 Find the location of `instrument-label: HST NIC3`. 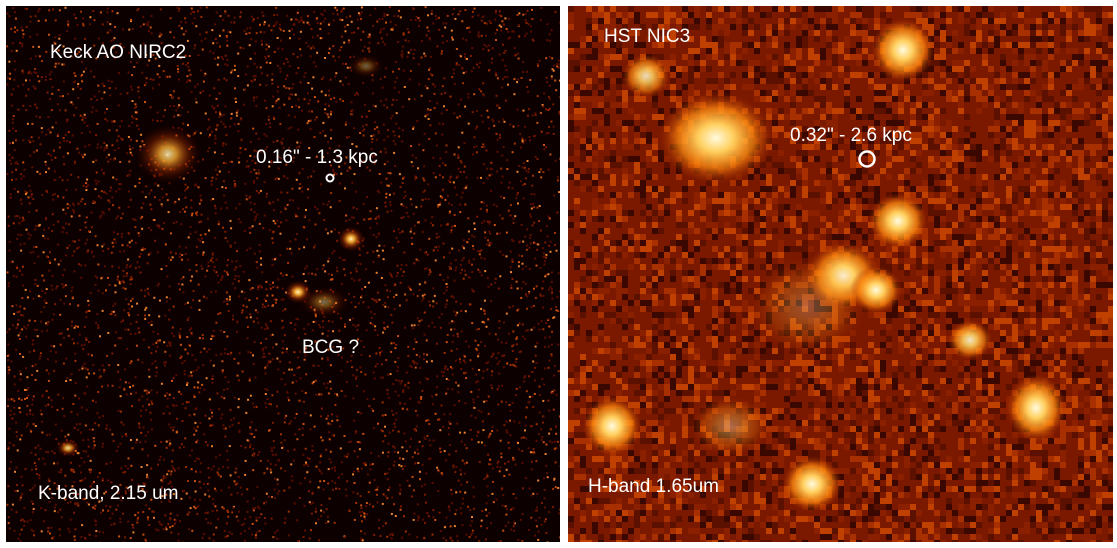

instrument-label: HST NIC3 is located at coordinates (647, 36).